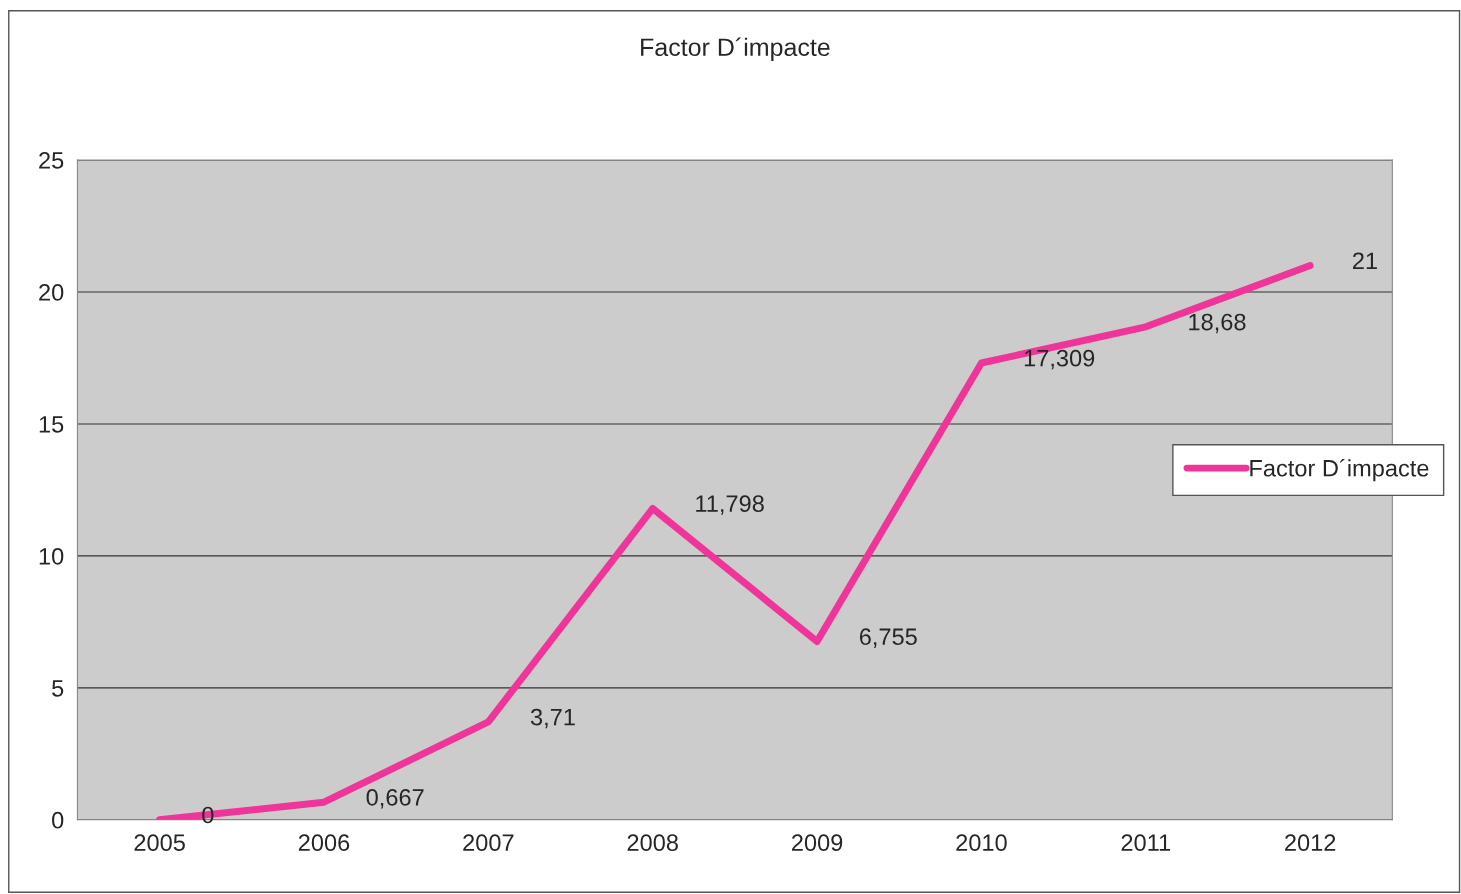 The image size is (1461, 894). Describe the element at coordinates (652, 843) in the screenshot. I see `x-tick-label: 2008` at that location.